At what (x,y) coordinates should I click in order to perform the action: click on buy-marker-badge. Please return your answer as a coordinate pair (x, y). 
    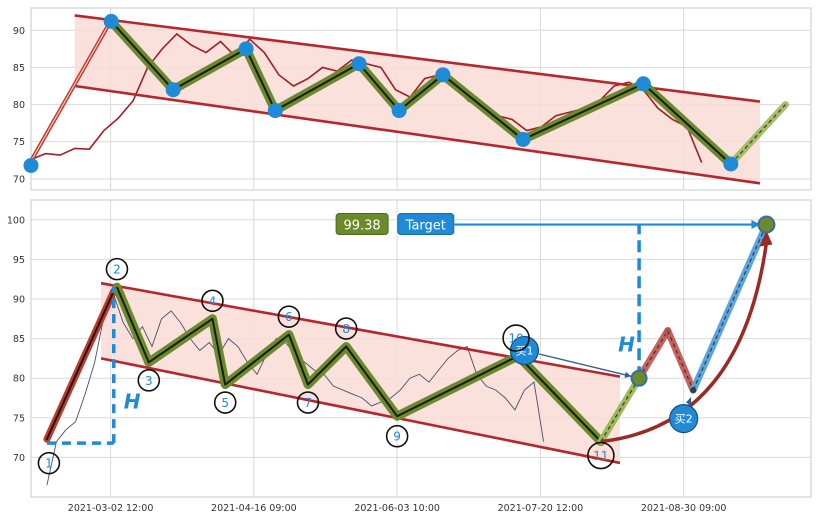
    Looking at the image, I should click on (684, 418).